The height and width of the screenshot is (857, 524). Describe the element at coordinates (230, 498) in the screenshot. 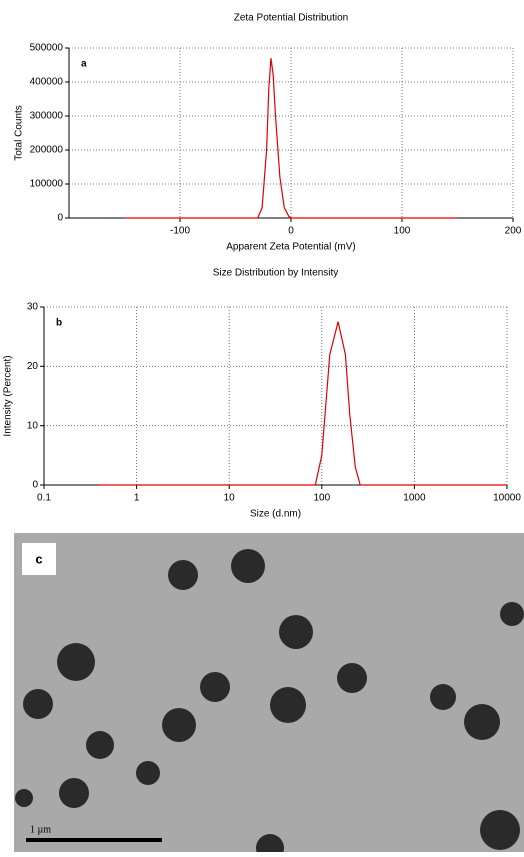

I see `x-tick-label: 10` at that location.